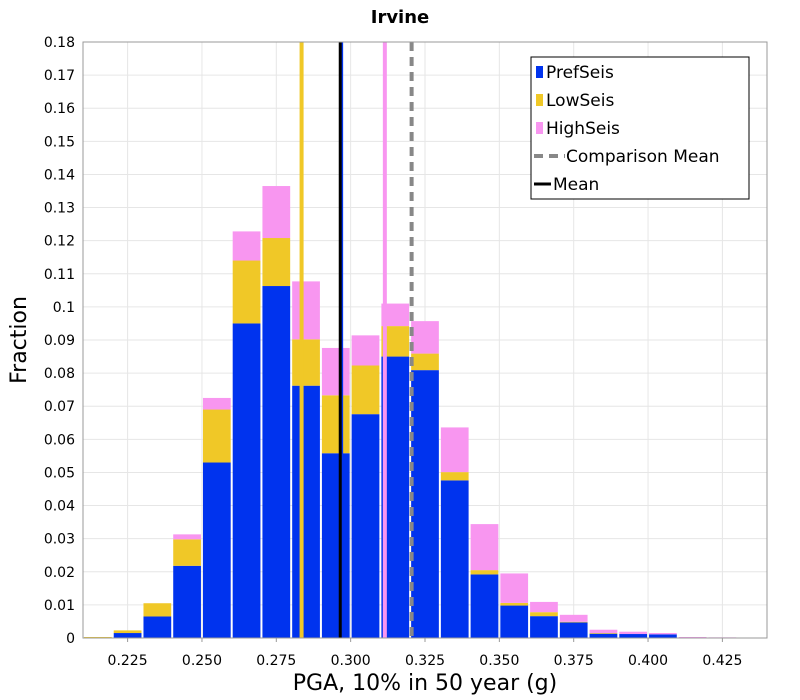  I want to click on y-tick-label: 0, so click(70, 639).